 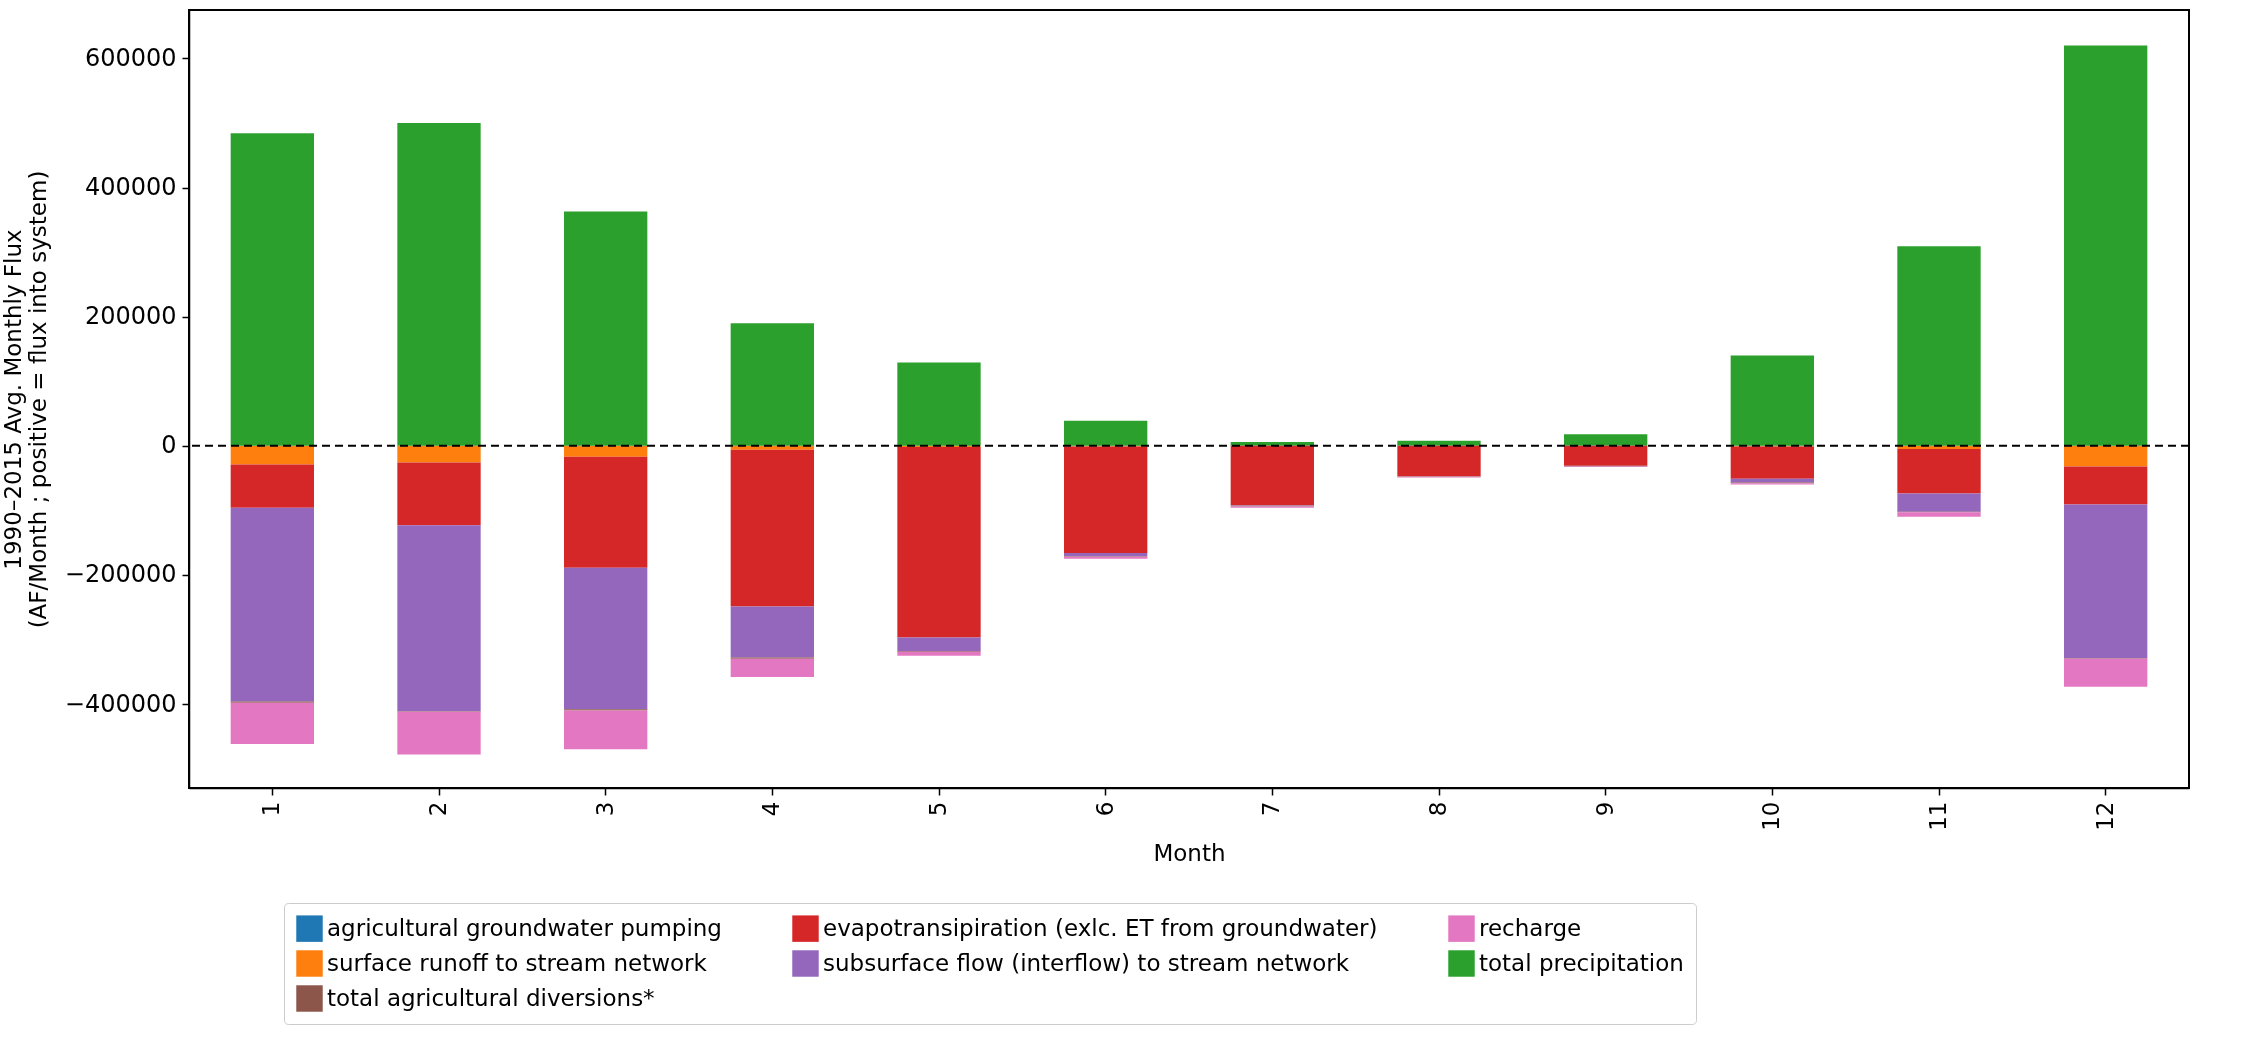 What do you see at coordinates (130, 316) in the screenshot?
I see `y-tick-label: 200000` at bounding box center [130, 316].